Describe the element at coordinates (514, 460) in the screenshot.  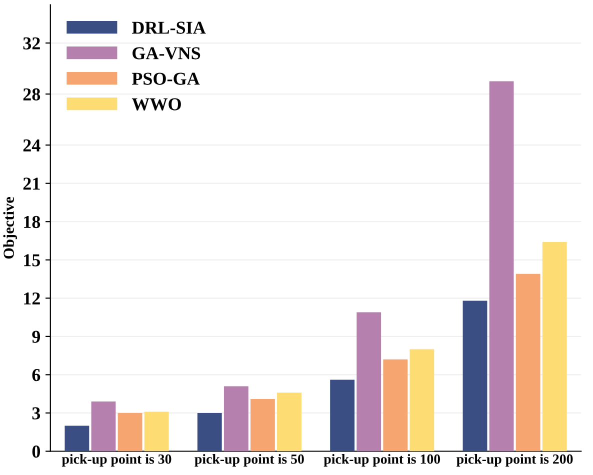
I see `x-tick-label: pick-up point is 200` at that location.